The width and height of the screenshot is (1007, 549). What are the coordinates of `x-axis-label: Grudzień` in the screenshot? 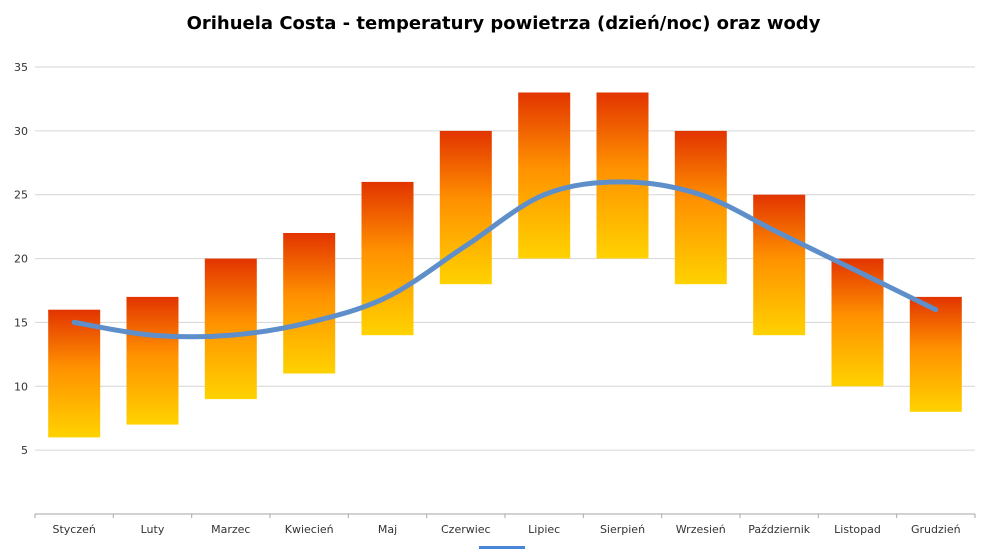 It's located at (936, 529).